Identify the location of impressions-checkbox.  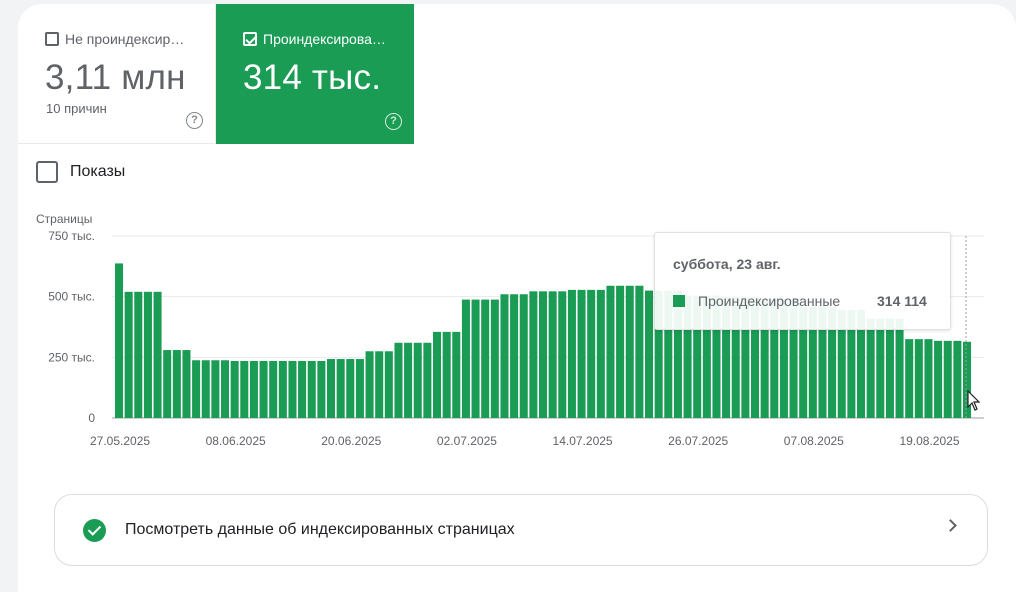
(47, 172).